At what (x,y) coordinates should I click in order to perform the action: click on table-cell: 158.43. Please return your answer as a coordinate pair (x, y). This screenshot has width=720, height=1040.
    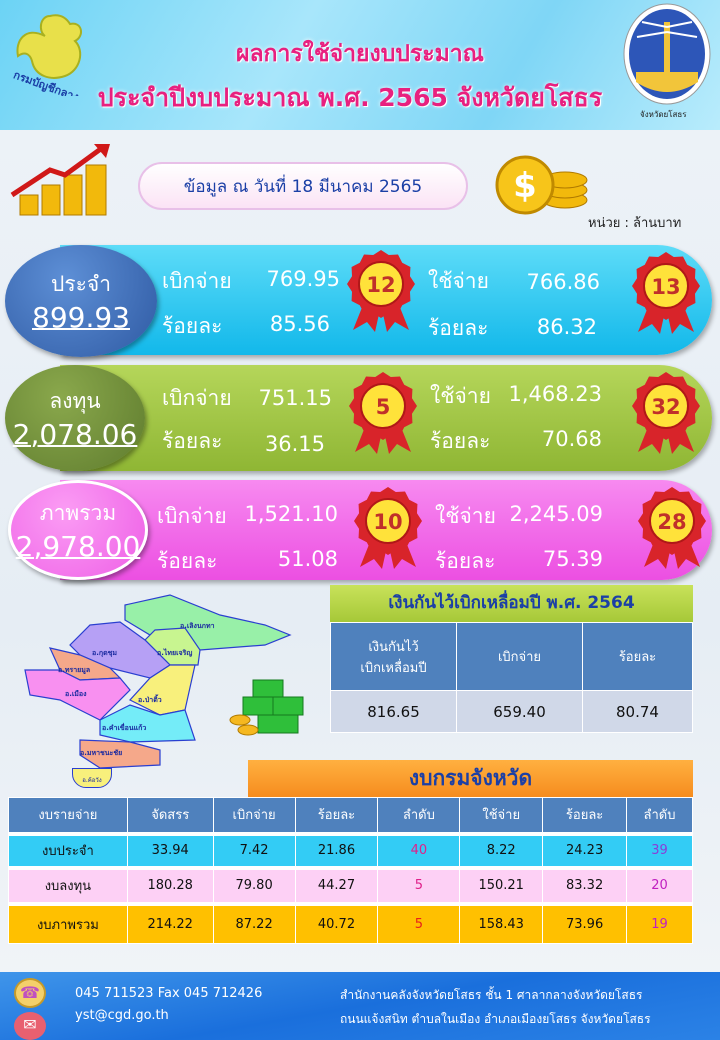
    Looking at the image, I should click on (501, 923).